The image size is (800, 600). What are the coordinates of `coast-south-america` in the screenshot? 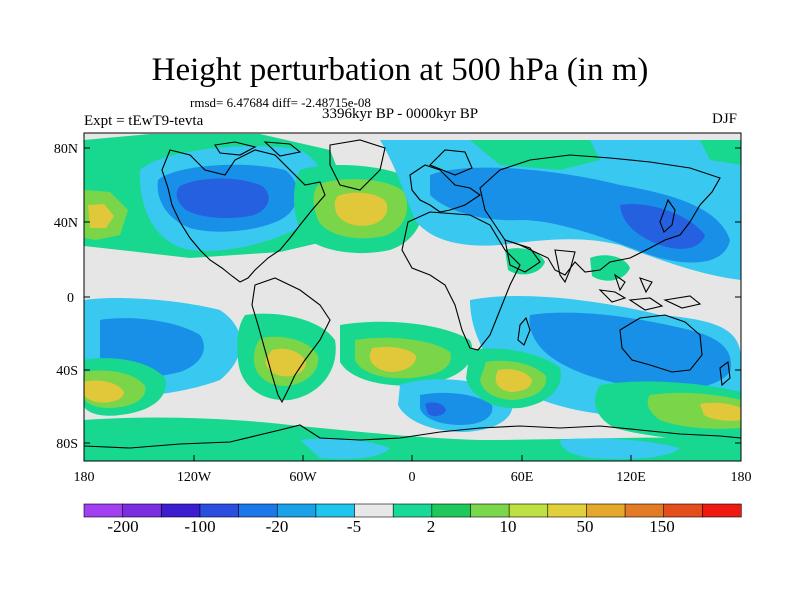 It's located at (291, 340).